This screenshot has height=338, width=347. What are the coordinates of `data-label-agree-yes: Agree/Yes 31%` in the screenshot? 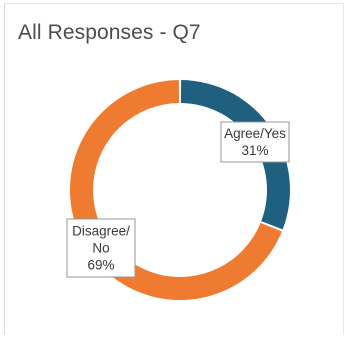 It's located at (255, 142).